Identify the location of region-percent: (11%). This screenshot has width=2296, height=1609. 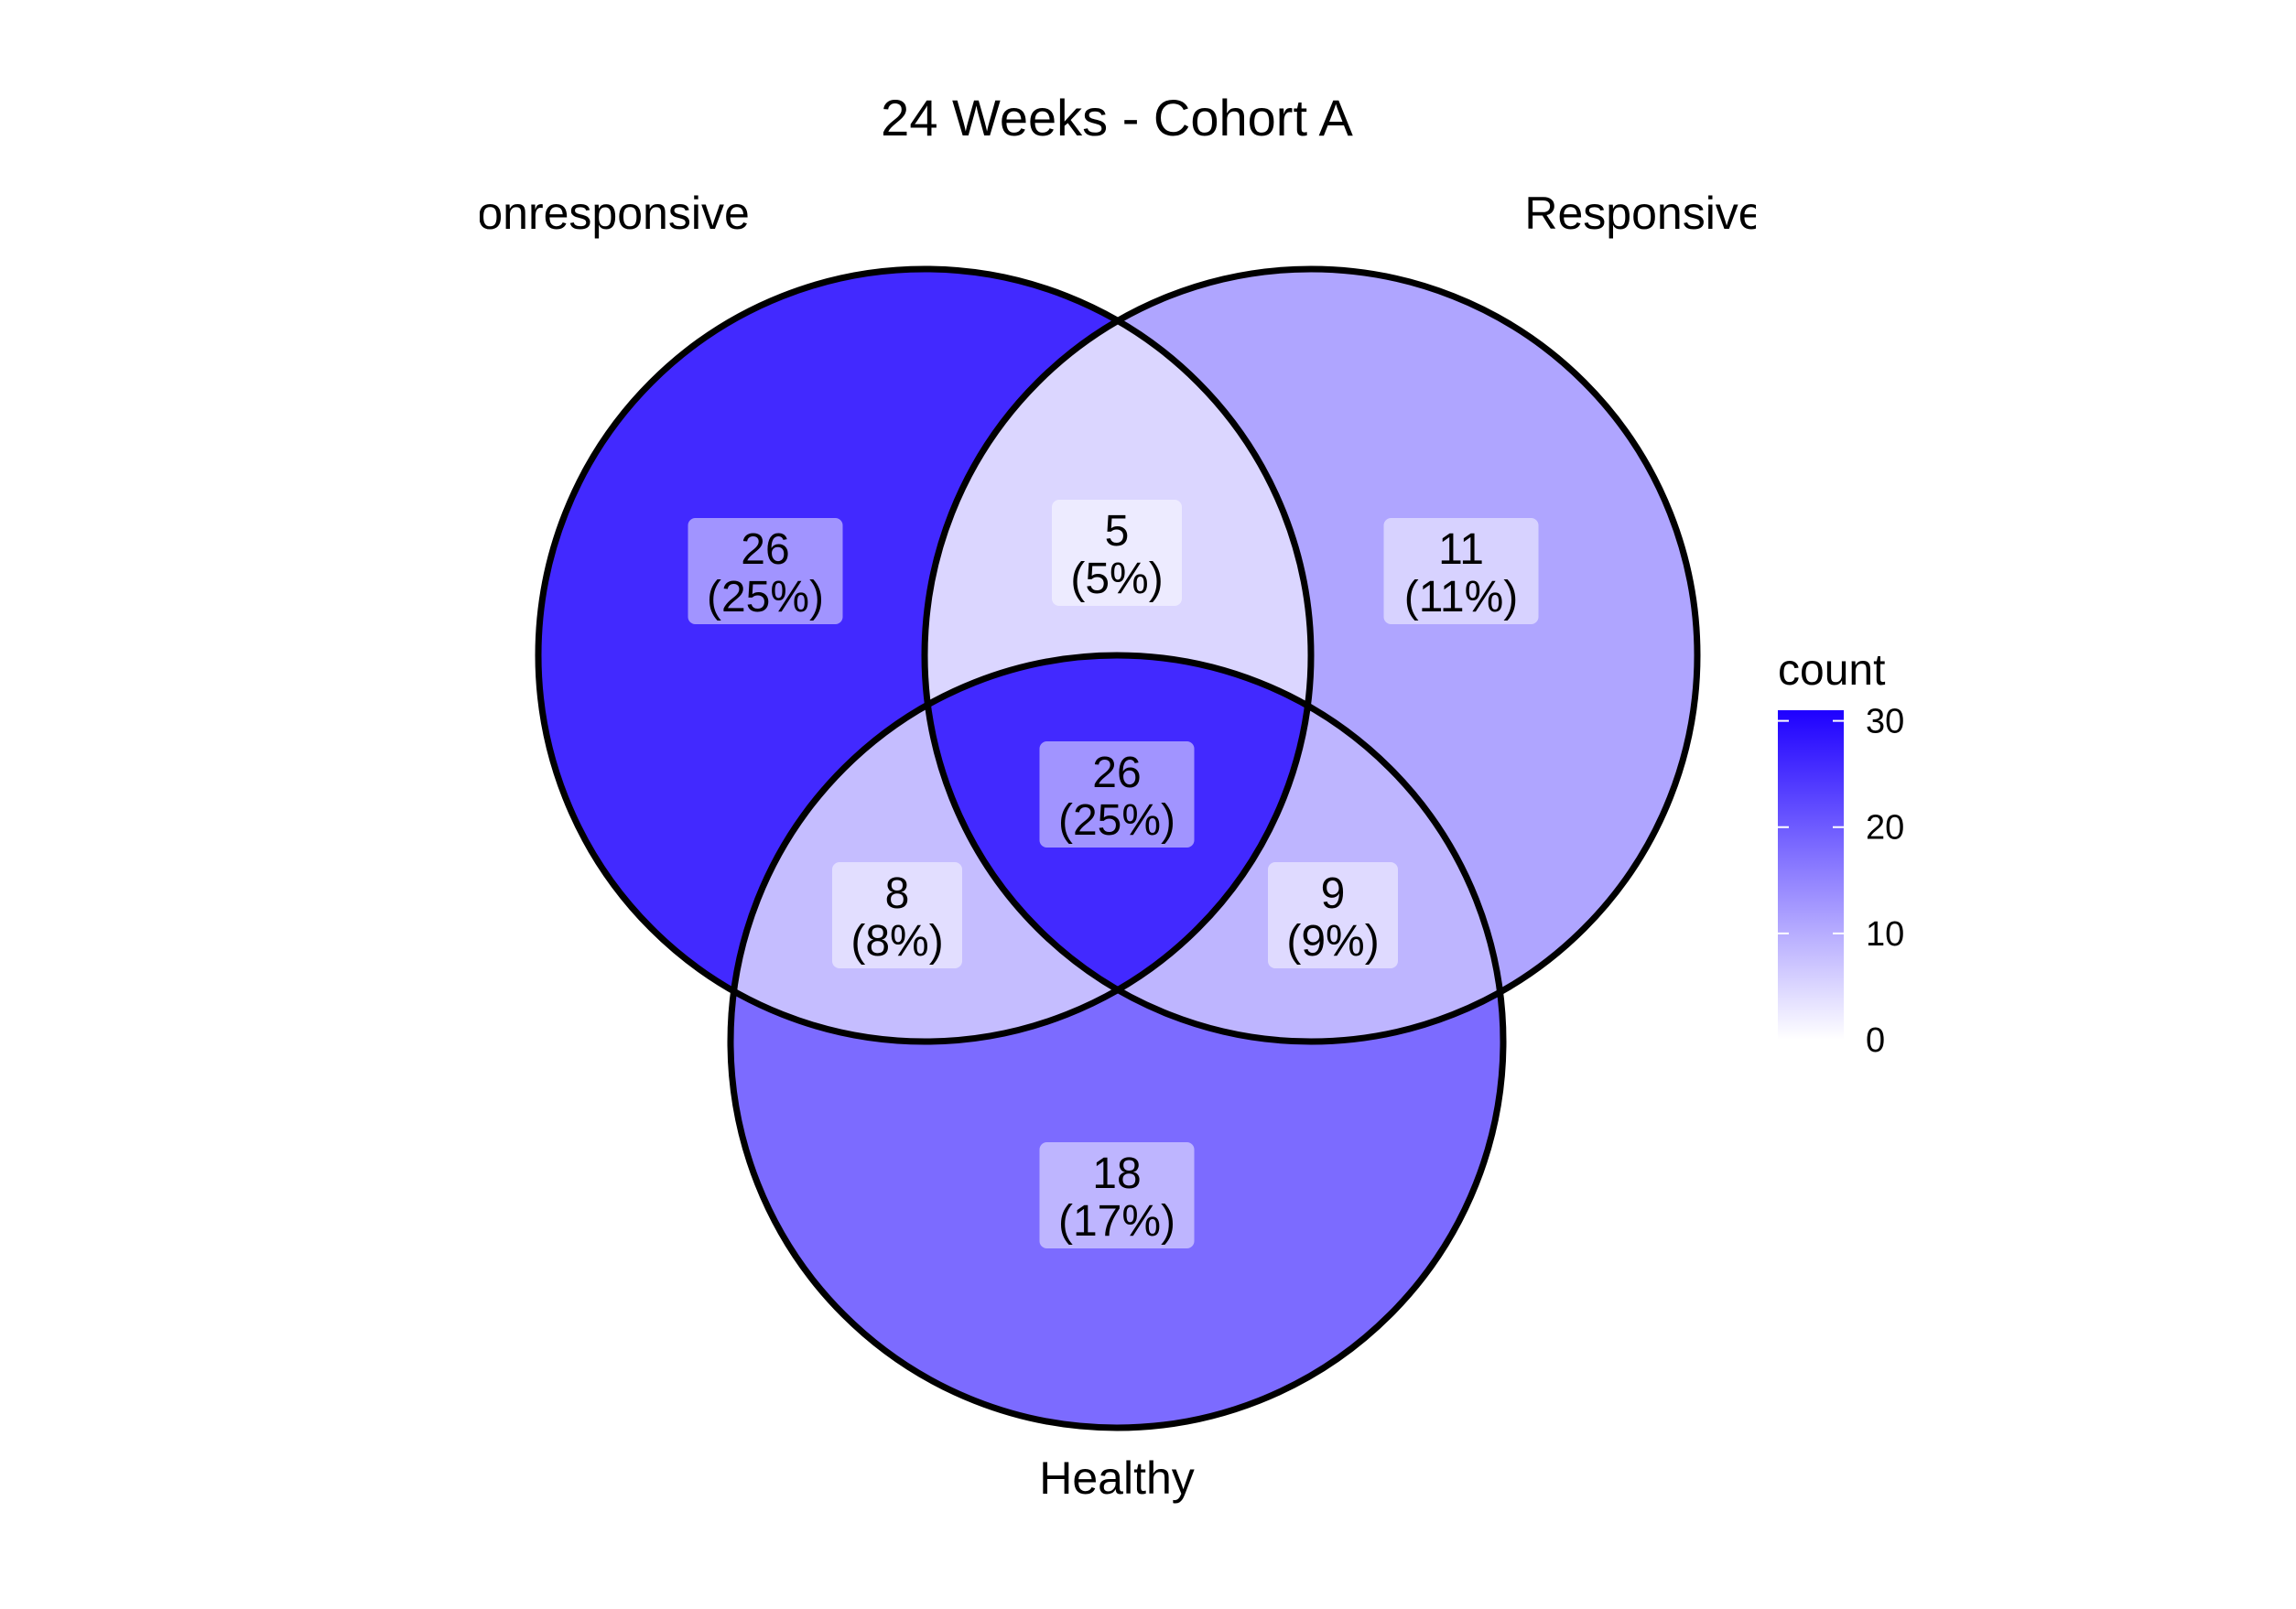
(1461, 597).